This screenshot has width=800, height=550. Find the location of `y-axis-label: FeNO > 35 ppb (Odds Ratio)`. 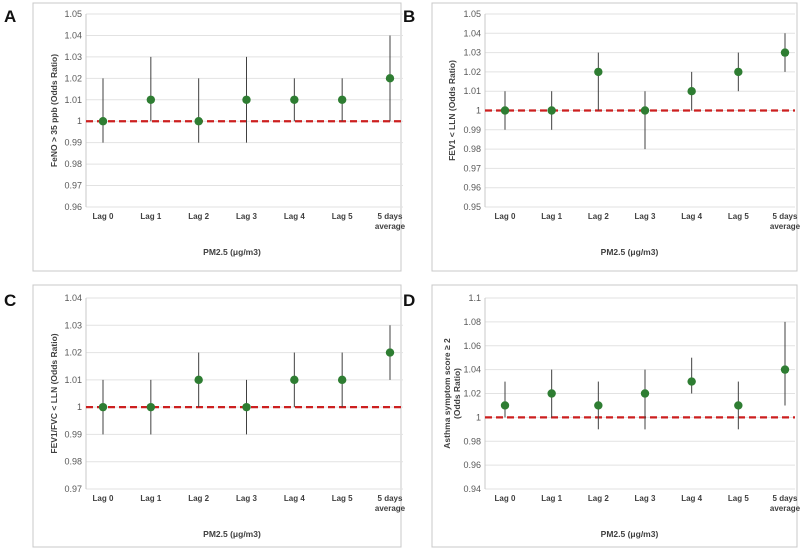

y-axis-label: FeNO > 35 ppb (Odds Ratio) is located at coordinates (54, 110).